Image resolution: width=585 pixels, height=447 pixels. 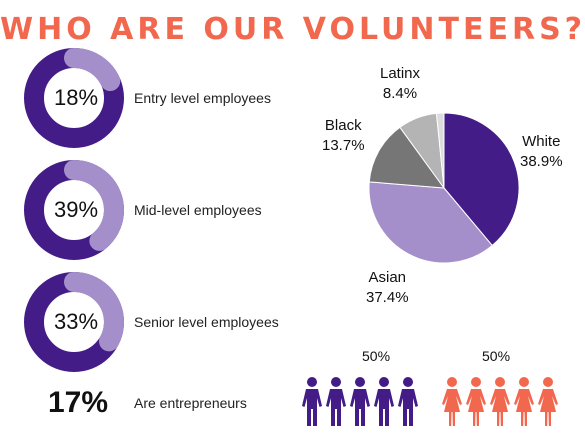 I want to click on pie-label-value: 13.7%, so click(x=343, y=145).